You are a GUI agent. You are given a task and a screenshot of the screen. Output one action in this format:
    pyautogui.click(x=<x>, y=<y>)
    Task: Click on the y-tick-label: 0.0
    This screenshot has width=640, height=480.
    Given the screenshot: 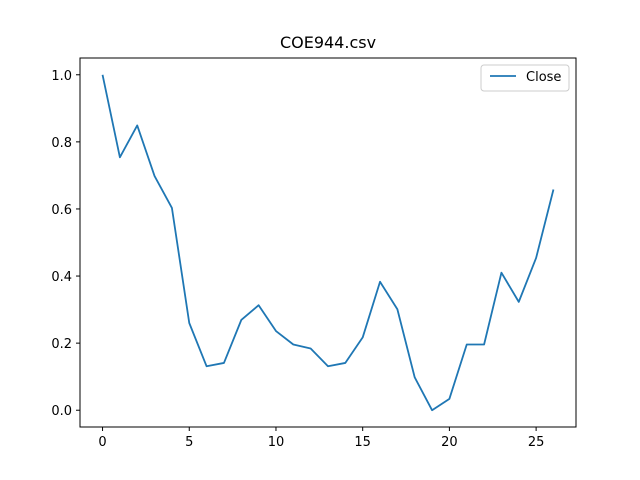 What is the action you would take?
    pyautogui.click(x=61, y=411)
    